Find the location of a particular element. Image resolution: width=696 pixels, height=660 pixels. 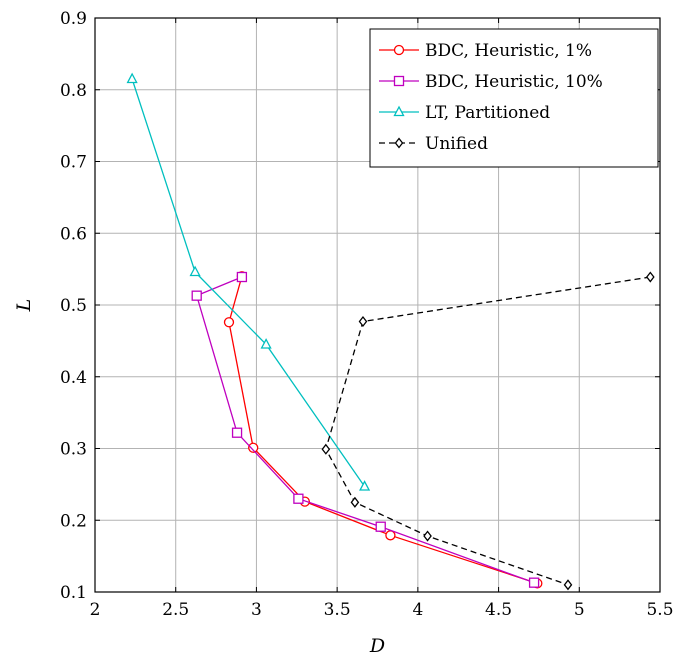

legend-label: Unified is located at coordinates (456, 144).